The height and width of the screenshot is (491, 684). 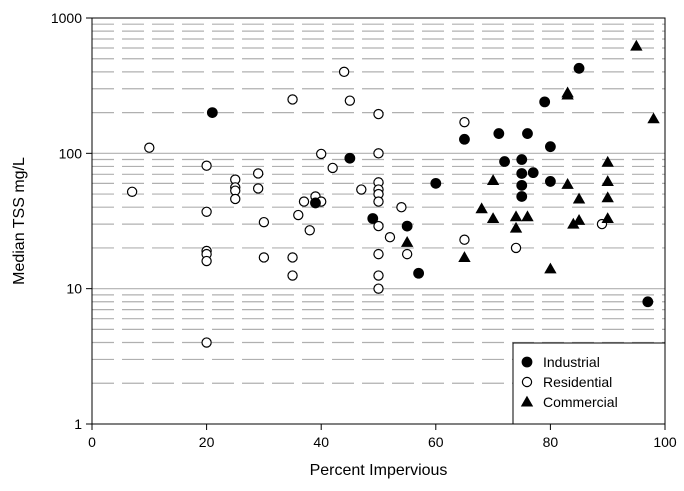 I want to click on y-tick-label: 100, so click(x=71, y=153).